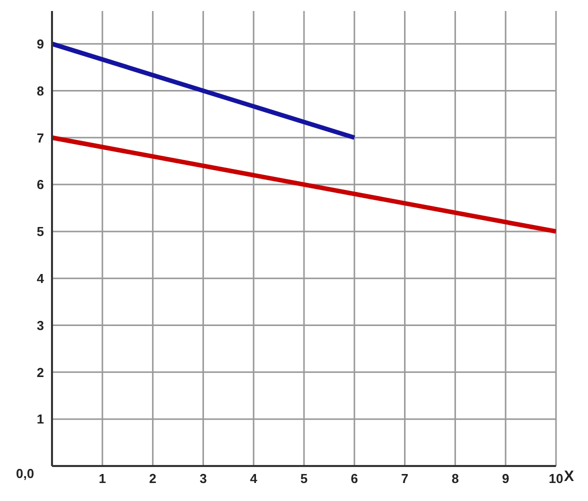  Describe the element at coordinates (506, 478) in the screenshot. I see `x-tick-label: 9` at that location.